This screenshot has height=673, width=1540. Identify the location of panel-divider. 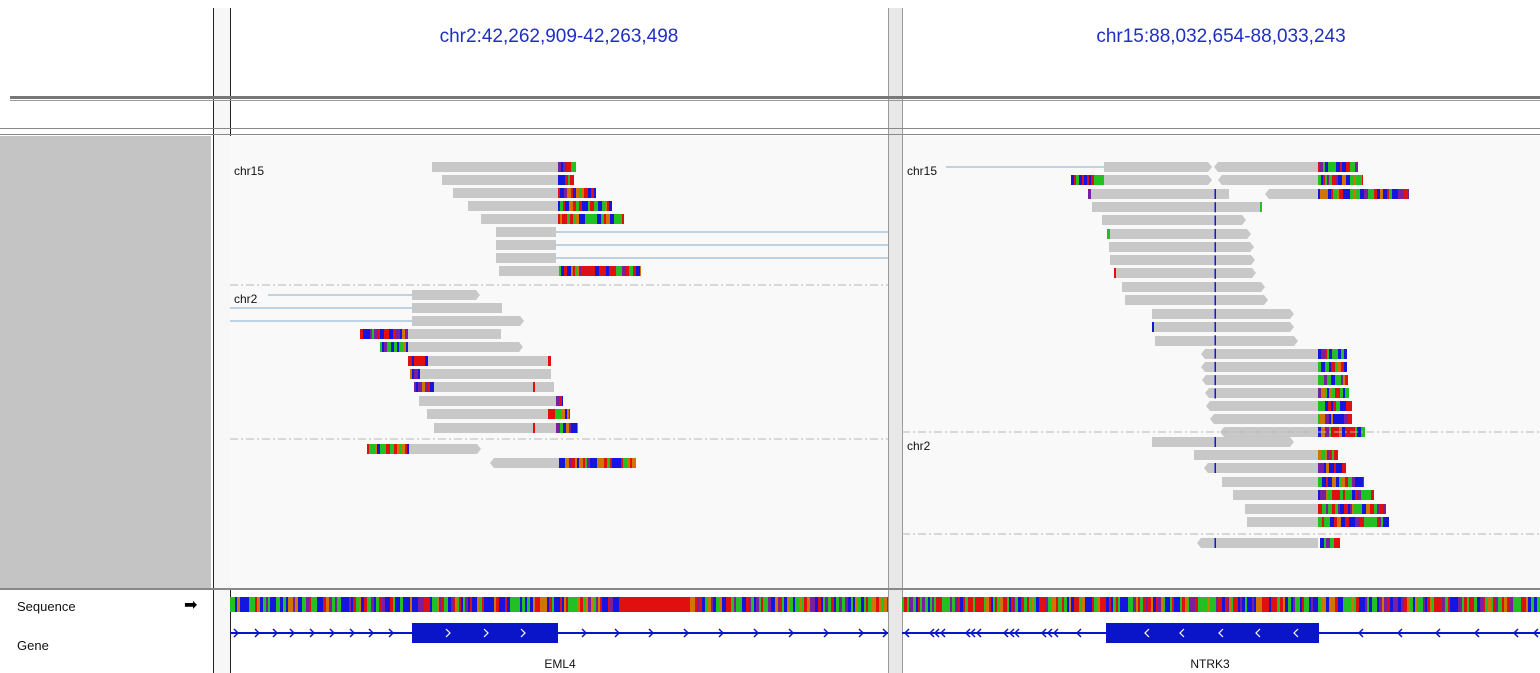
(895, 340).